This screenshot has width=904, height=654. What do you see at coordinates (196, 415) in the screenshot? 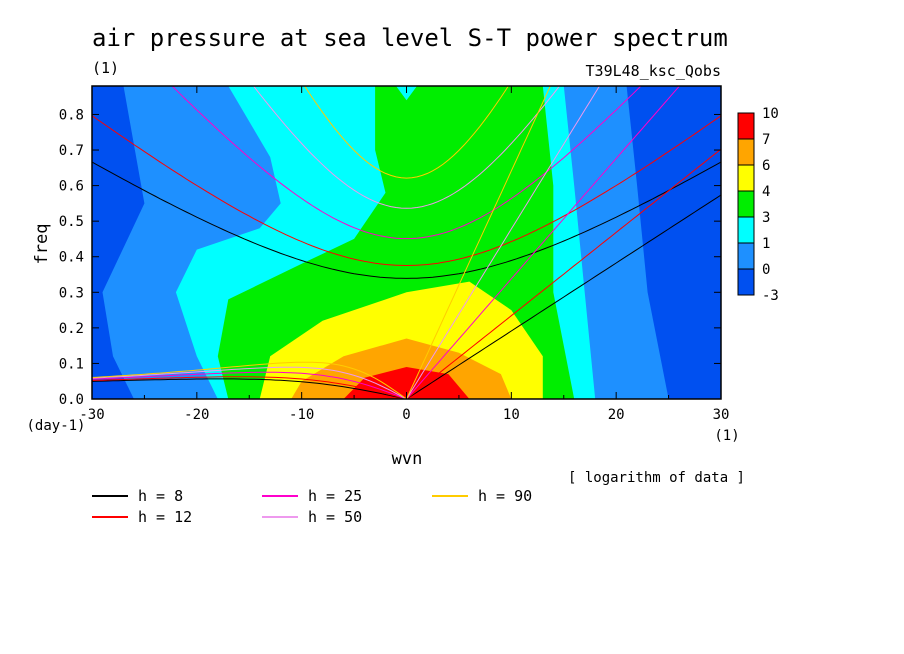
I see `x-tick-label: -20` at bounding box center [196, 415].